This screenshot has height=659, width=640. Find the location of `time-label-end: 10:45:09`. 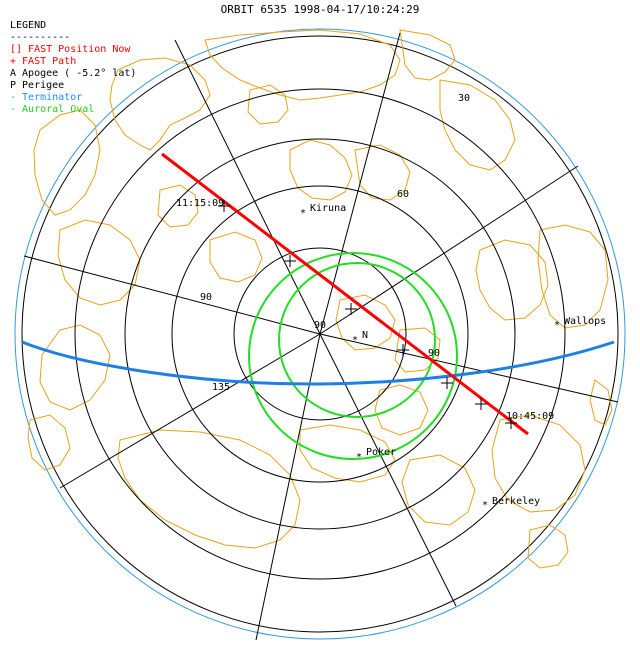

time-label-end: 10:45:09 is located at coordinates (530, 416).